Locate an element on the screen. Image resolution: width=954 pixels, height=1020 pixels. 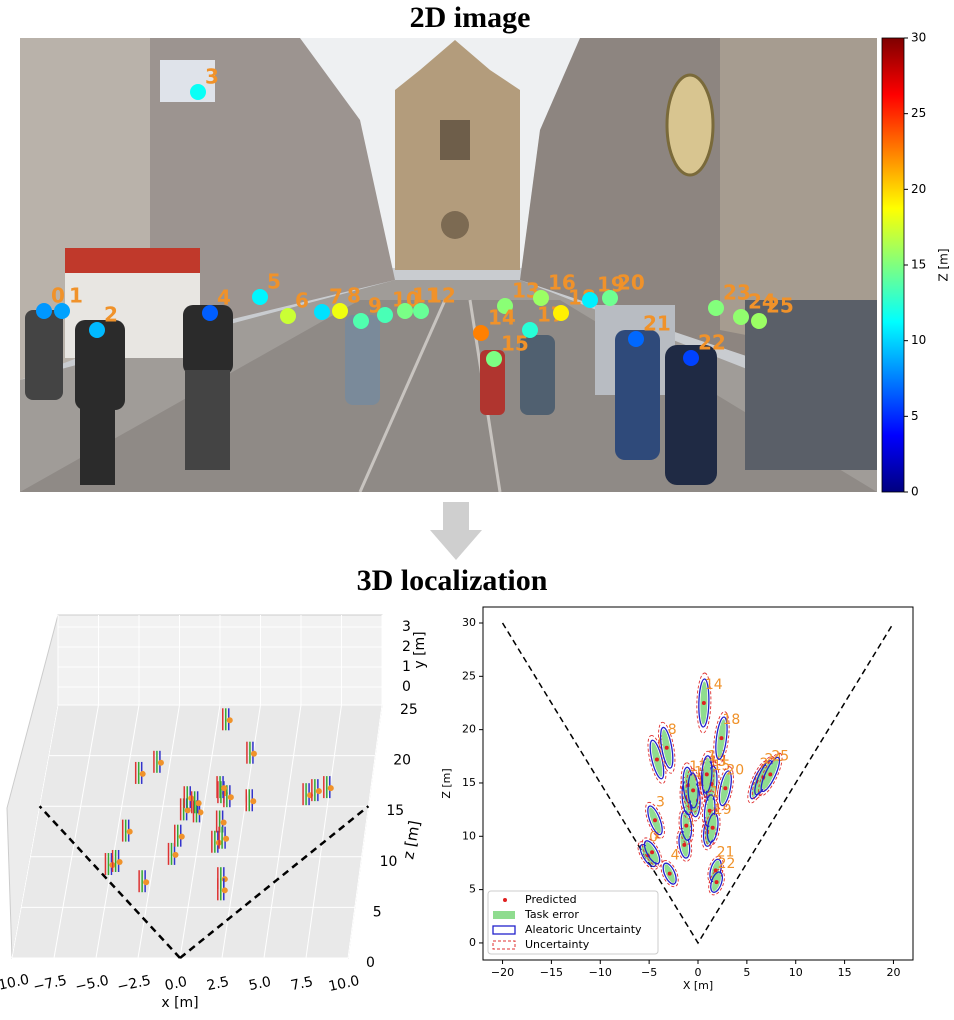
legend-label: Task error is located at coordinates (551, 914).